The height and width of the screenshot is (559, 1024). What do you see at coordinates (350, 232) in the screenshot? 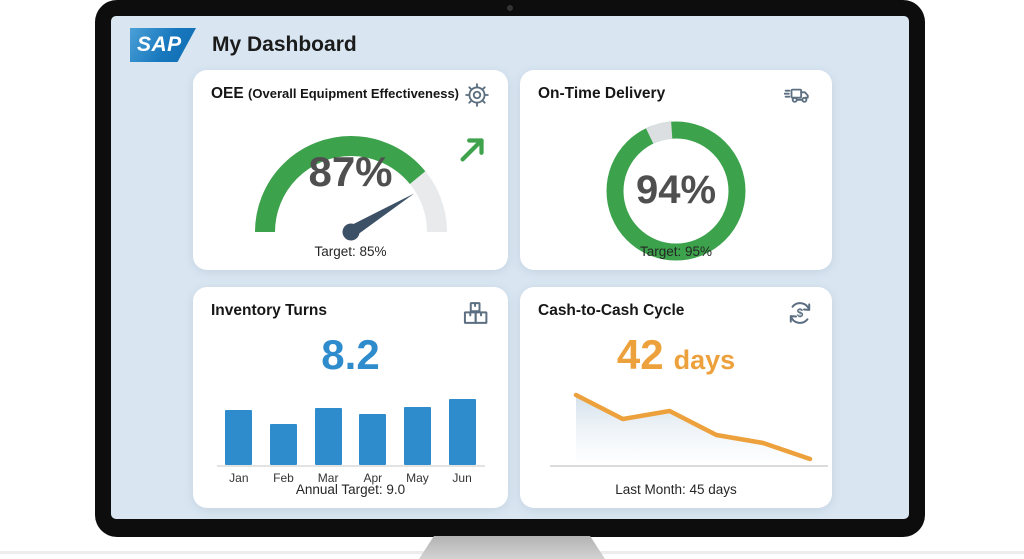
I see `gauge-needle-hub` at bounding box center [350, 232].